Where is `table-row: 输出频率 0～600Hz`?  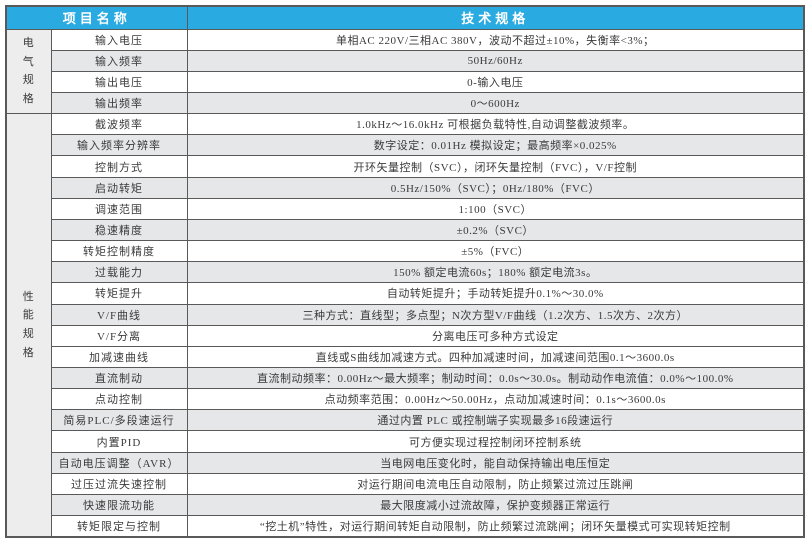
table-row: 输出频率 0～600Hz is located at coordinates (405, 103).